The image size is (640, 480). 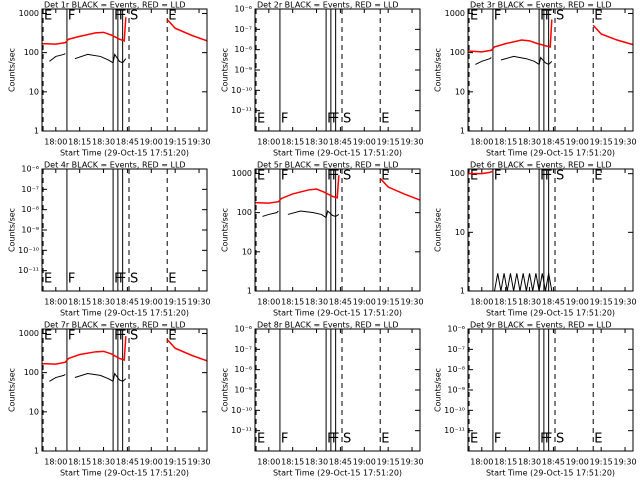 I want to click on chart-title: Det 9r BLACK = Events, RED = LLD, so click(x=541, y=325).